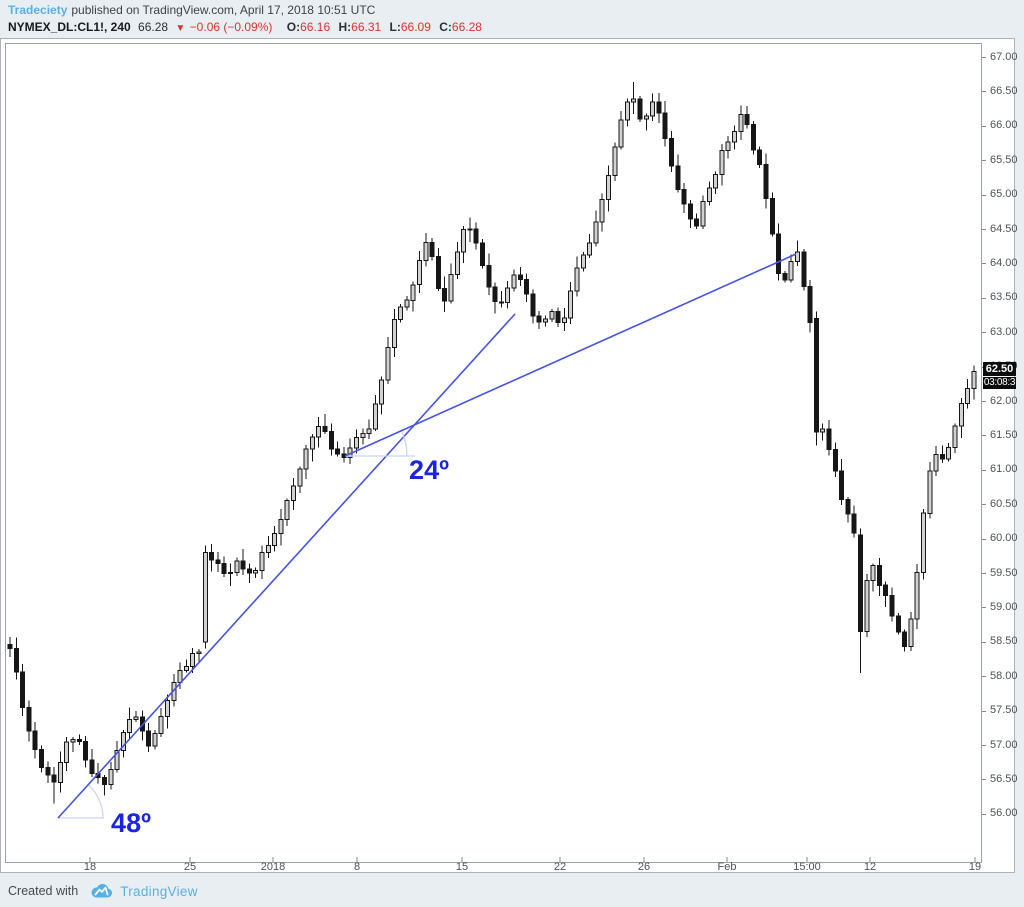 The image size is (1024, 907). What do you see at coordinates (273, 867) in the screenshot?
I see `time-tick-label: 2018` at bounding box center [273, 867].